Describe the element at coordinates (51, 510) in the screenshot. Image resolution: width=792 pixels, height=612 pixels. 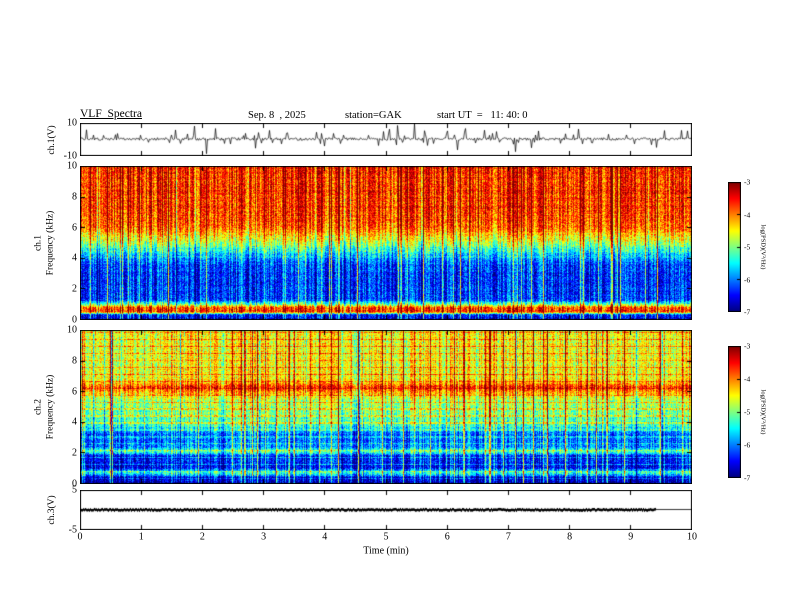
I see `ch3-ylabel: ch.3(V)` at that location.